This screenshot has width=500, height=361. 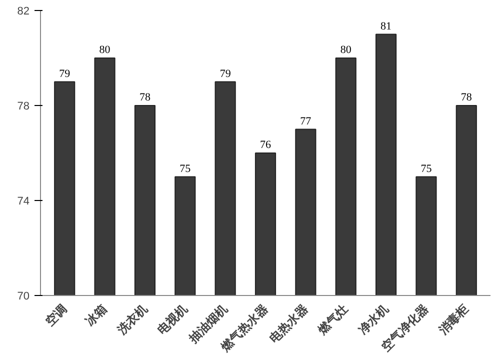 What do you see at coordinates (23, 296) in the screenshot?
I see `y-tick-label: 70` at bounding box center [23, 296].